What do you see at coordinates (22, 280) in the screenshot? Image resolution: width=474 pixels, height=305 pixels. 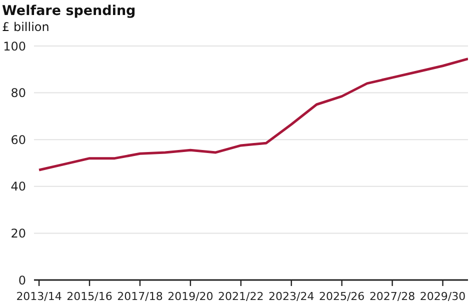 I see `y-tick-label: 0` at bounding box center [22, 280].